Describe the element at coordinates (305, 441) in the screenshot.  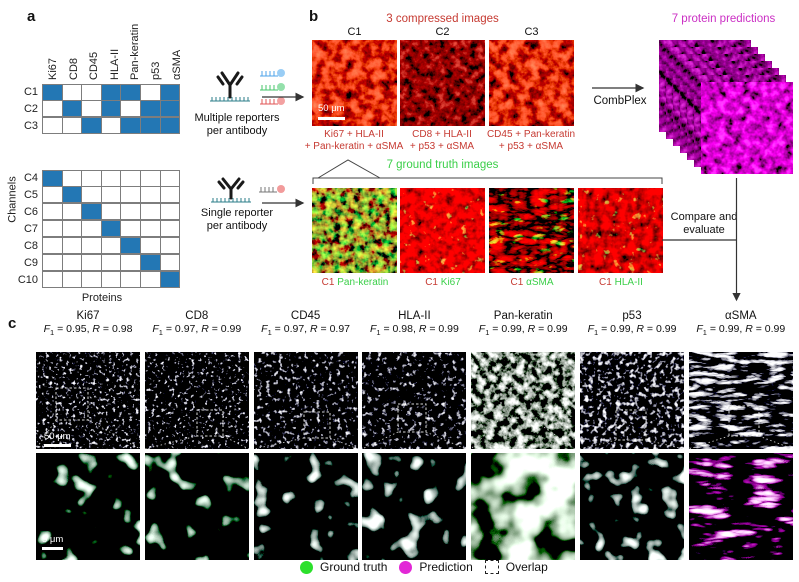
I see `protein-column: CD45 F1 = 0.97, R = 0.97` at that location.